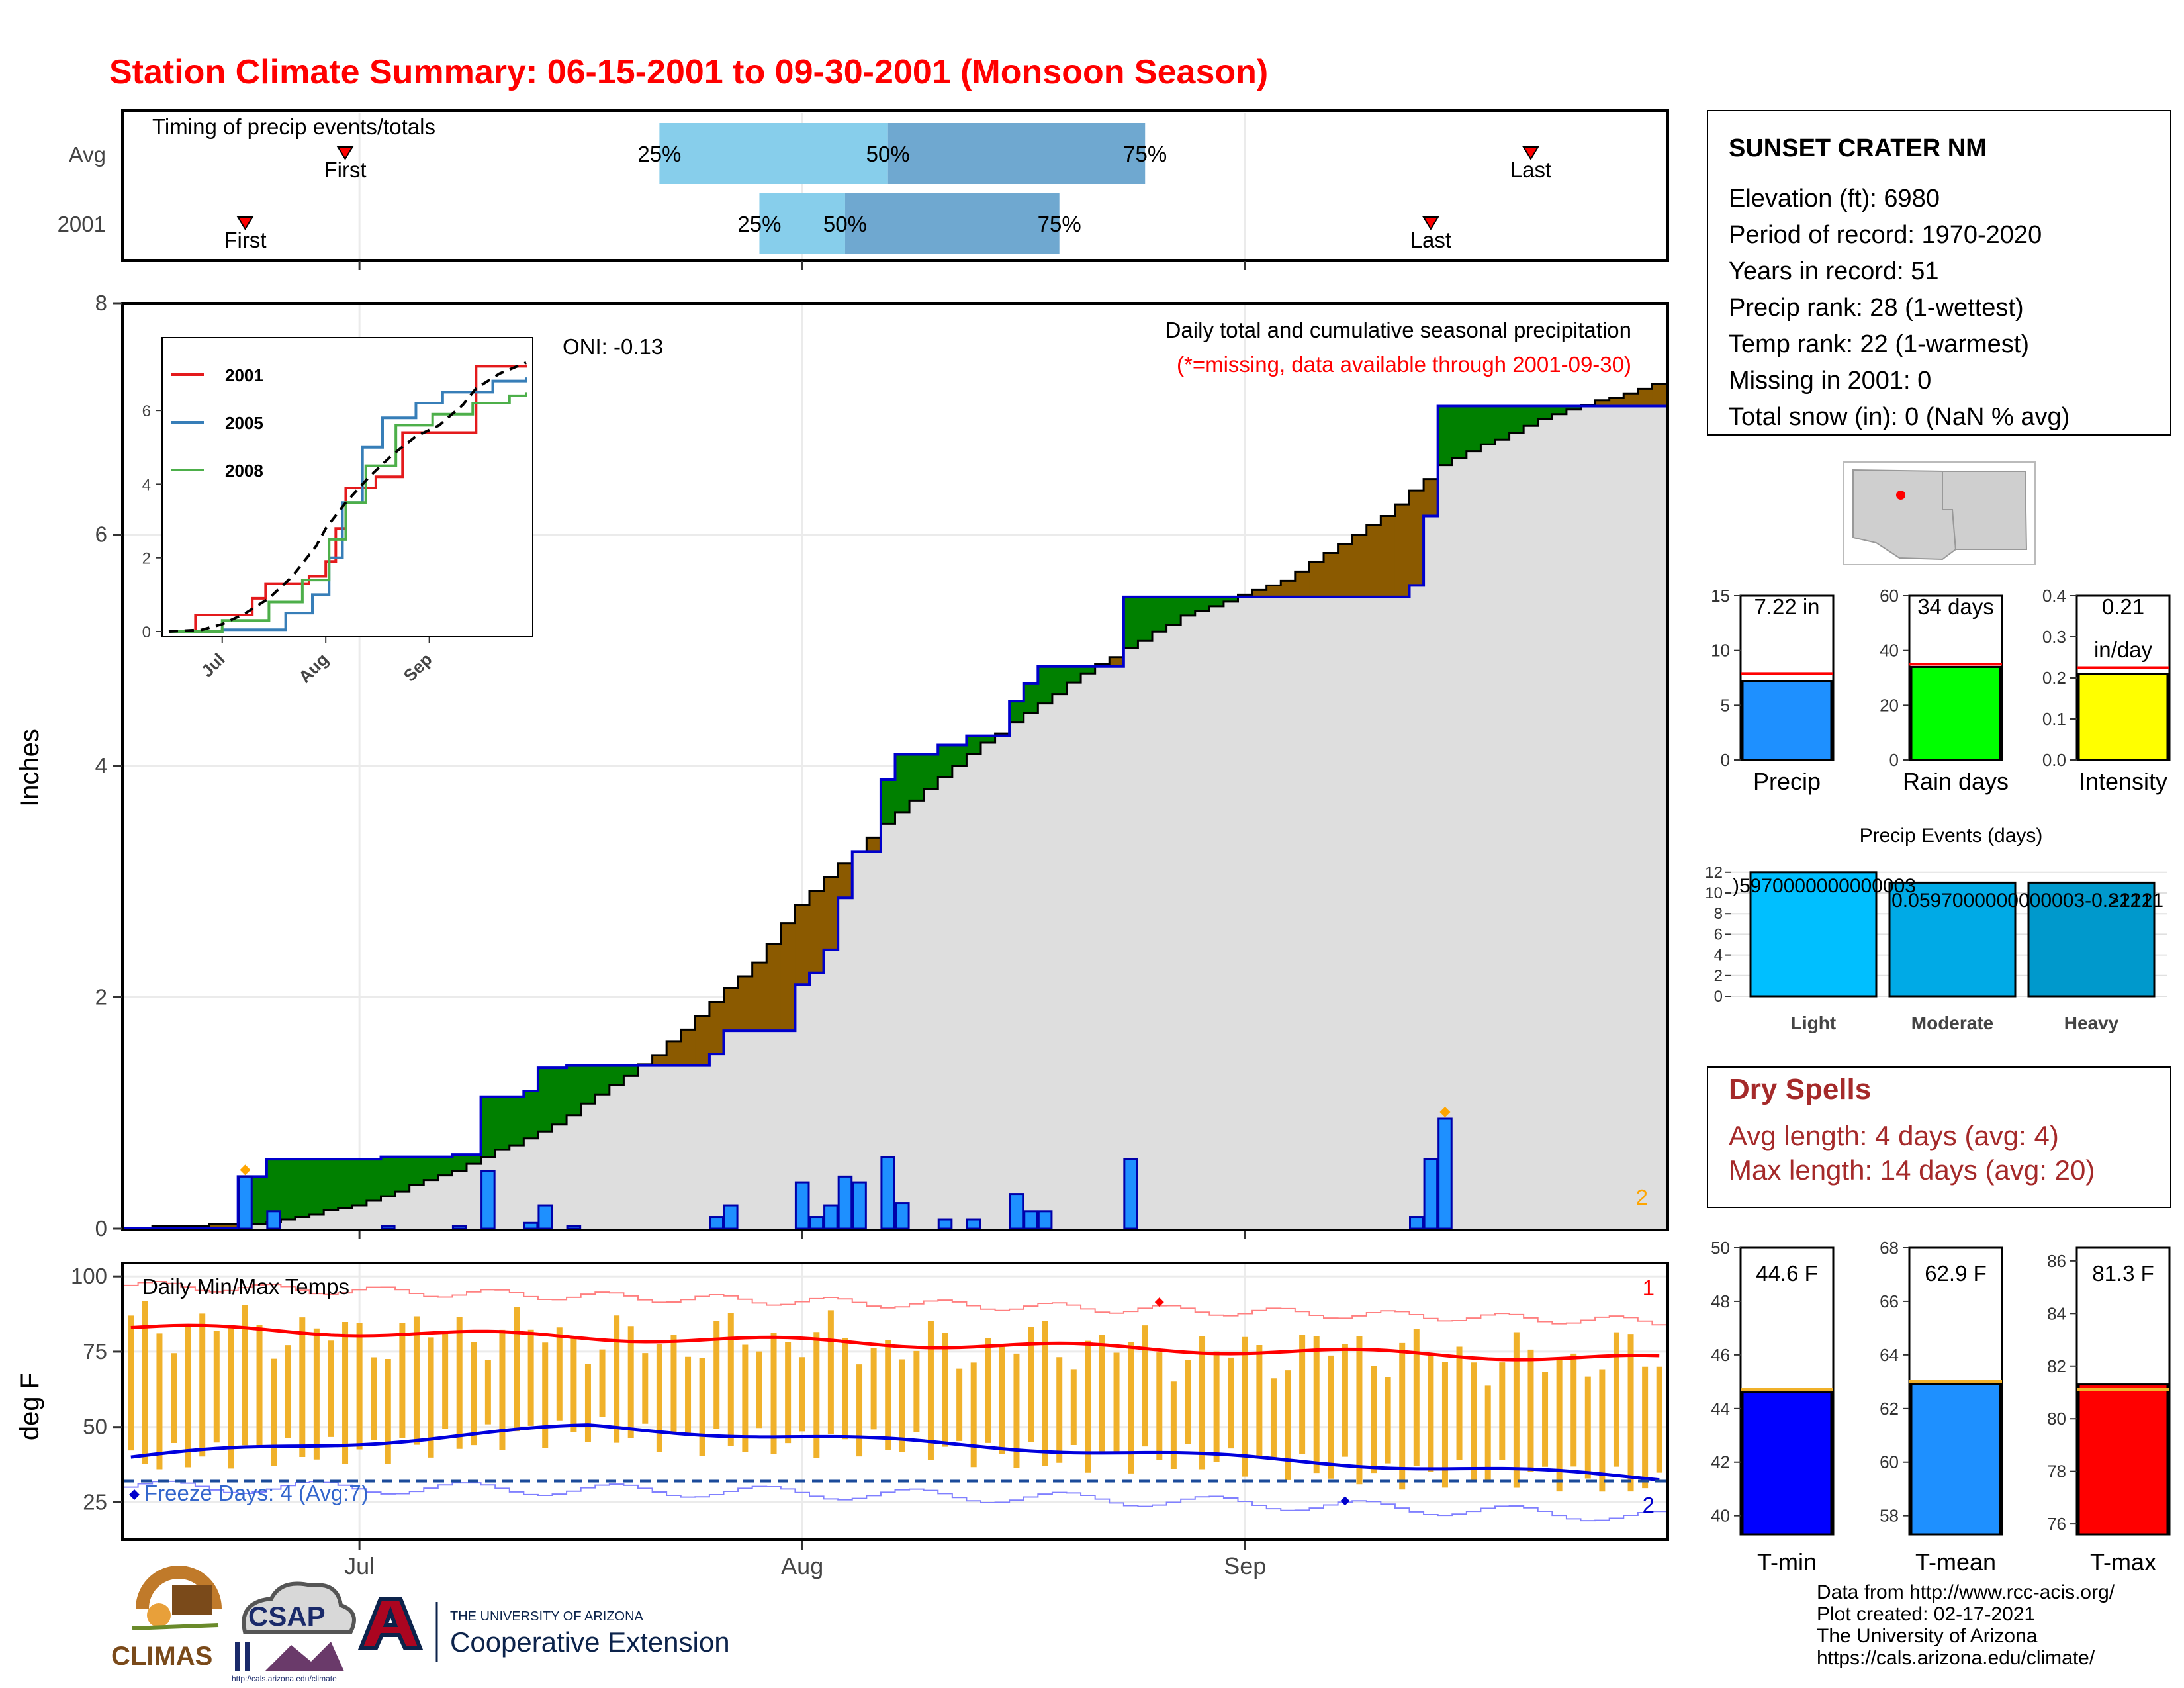 This screenshot has width=2184, height=1688. Describe the element at coordinates (1718, 934) in the screenshot. I see `events-tick-label: 6` at that location.